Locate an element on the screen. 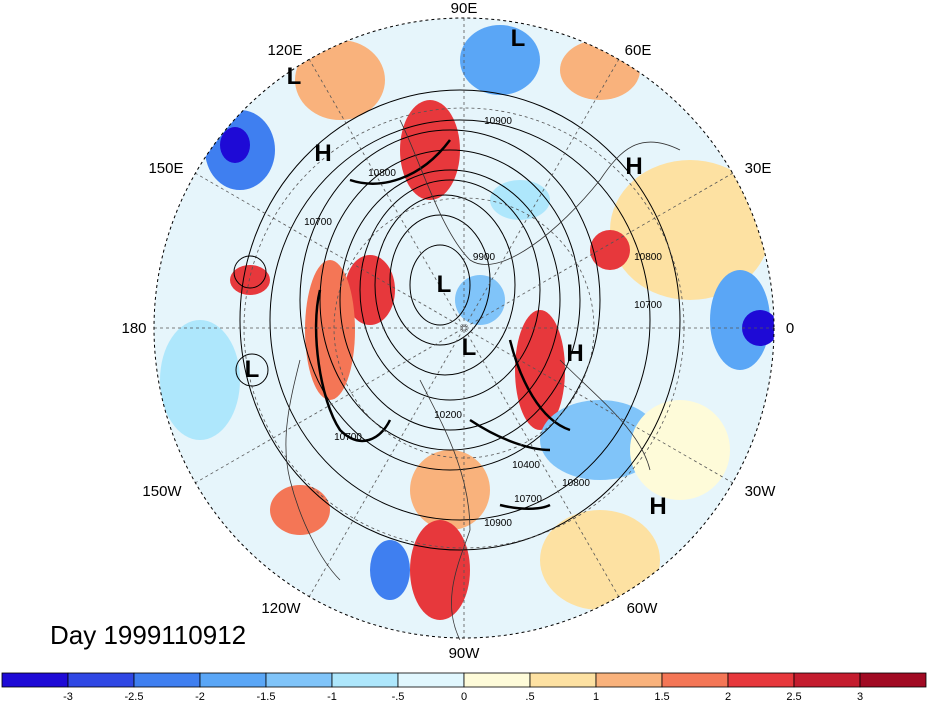 Image resolution: width=928 pixels, height=702 pixels. colorbar-tick-label: -2.5 is located at coordinates (134, 696).